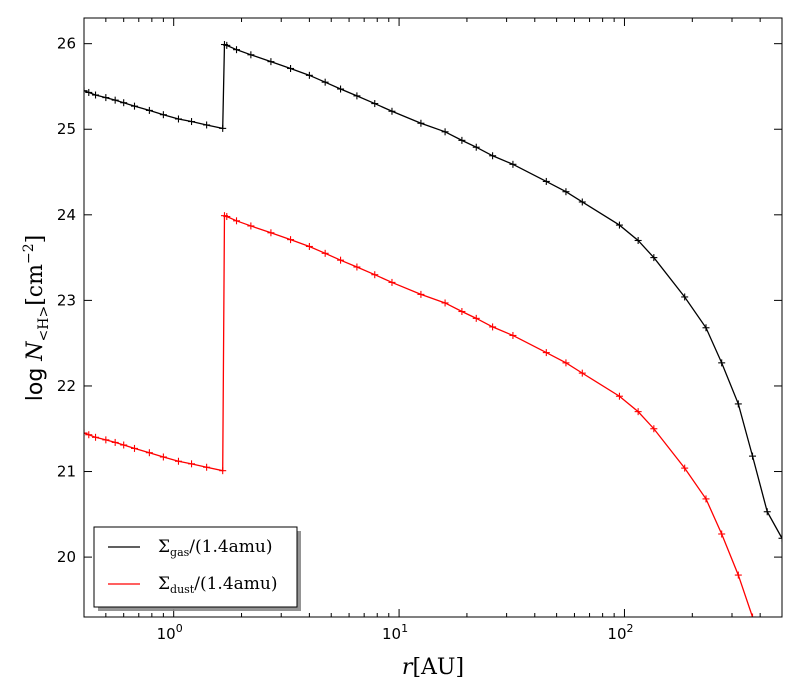 The width and height of the screenshot is (800, 700). Describe the element at coordinates (66, 386) in the screenshot. I see `y-tick-label: 22` at that location.